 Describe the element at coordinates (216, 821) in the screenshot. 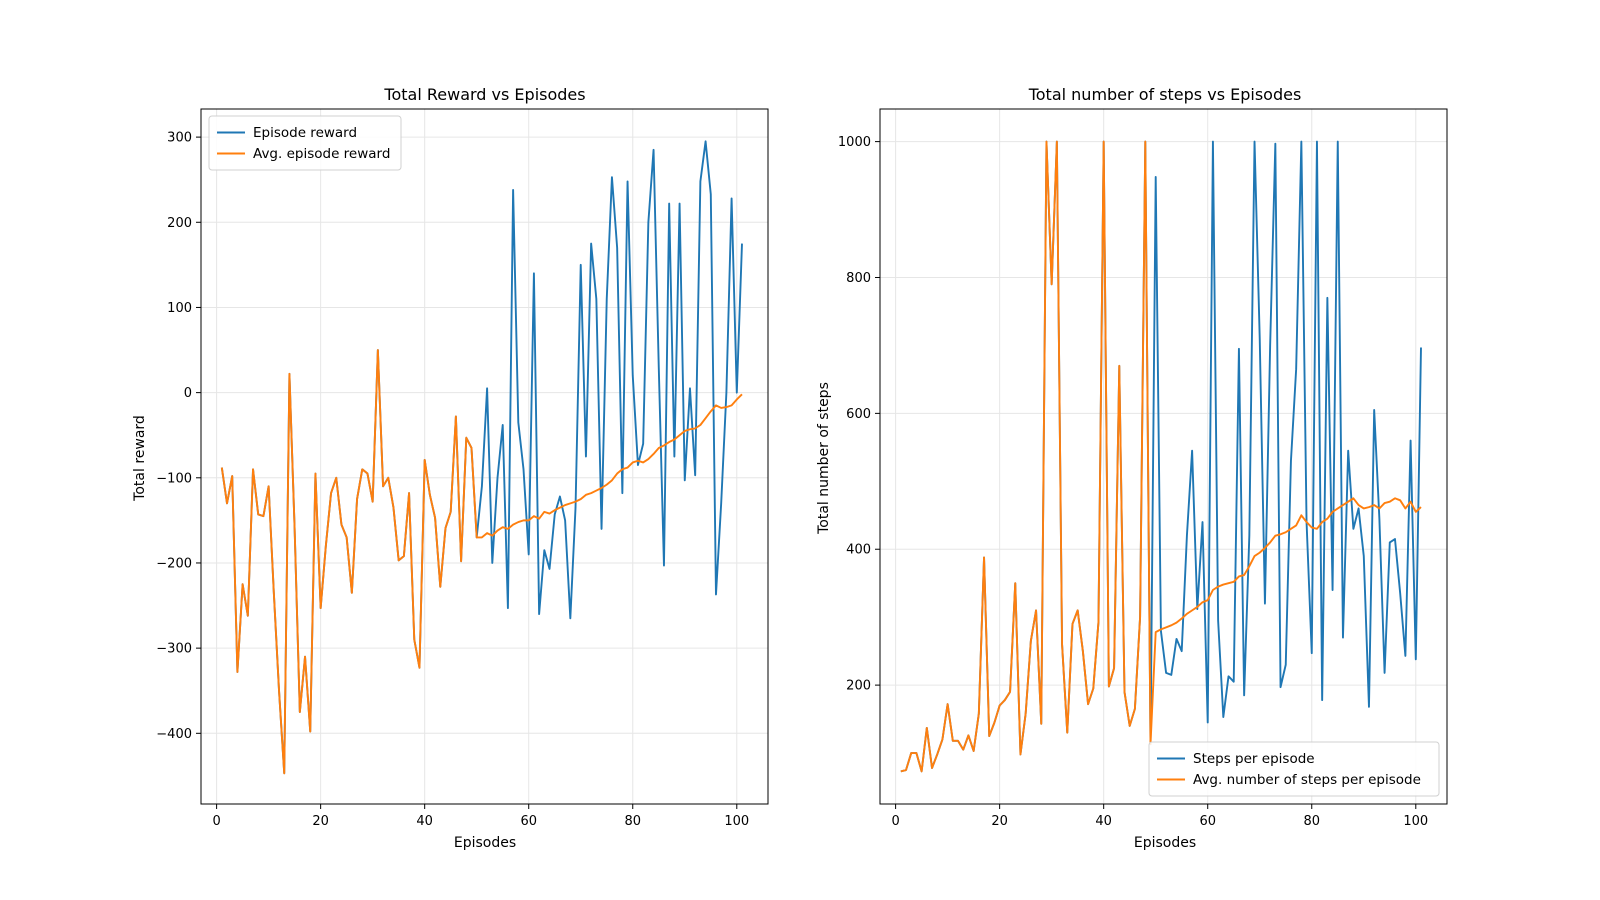

I see `reward-xtick-label: 0` at that location.